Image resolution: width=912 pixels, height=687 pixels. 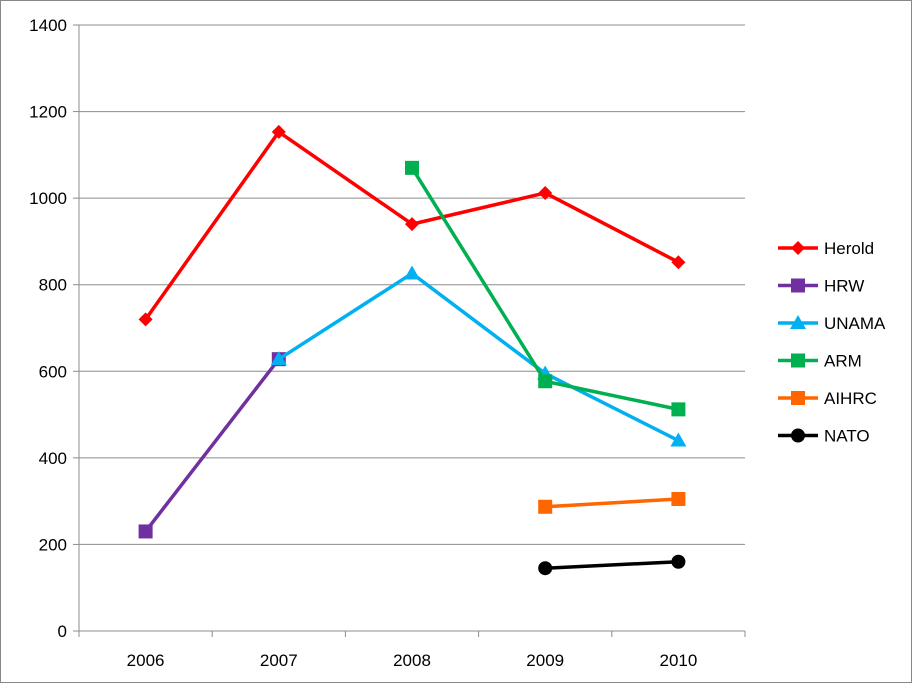 I want to click on series-aihrc, so click(x=612, y=502).